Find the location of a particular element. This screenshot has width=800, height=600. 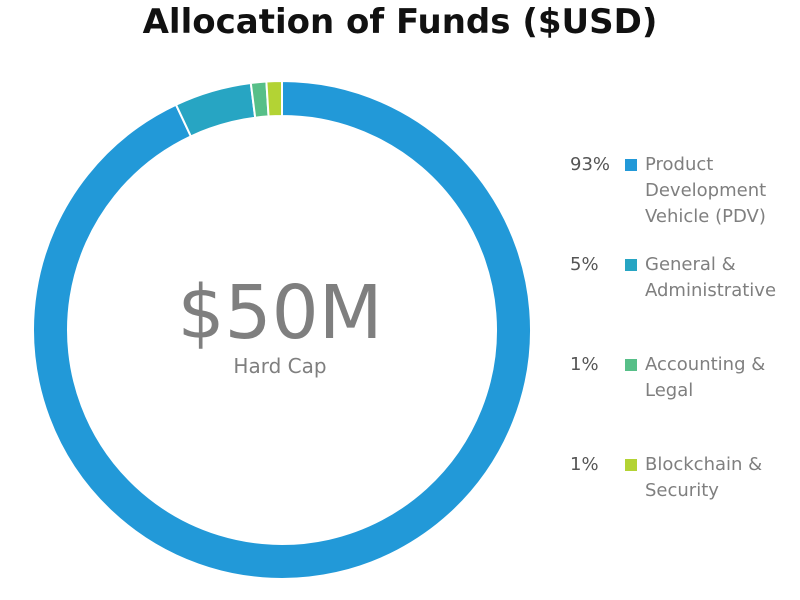

legend-item-pdv: 93% Product Development Vehicle (PDV) is located at coordinates (682, 202).